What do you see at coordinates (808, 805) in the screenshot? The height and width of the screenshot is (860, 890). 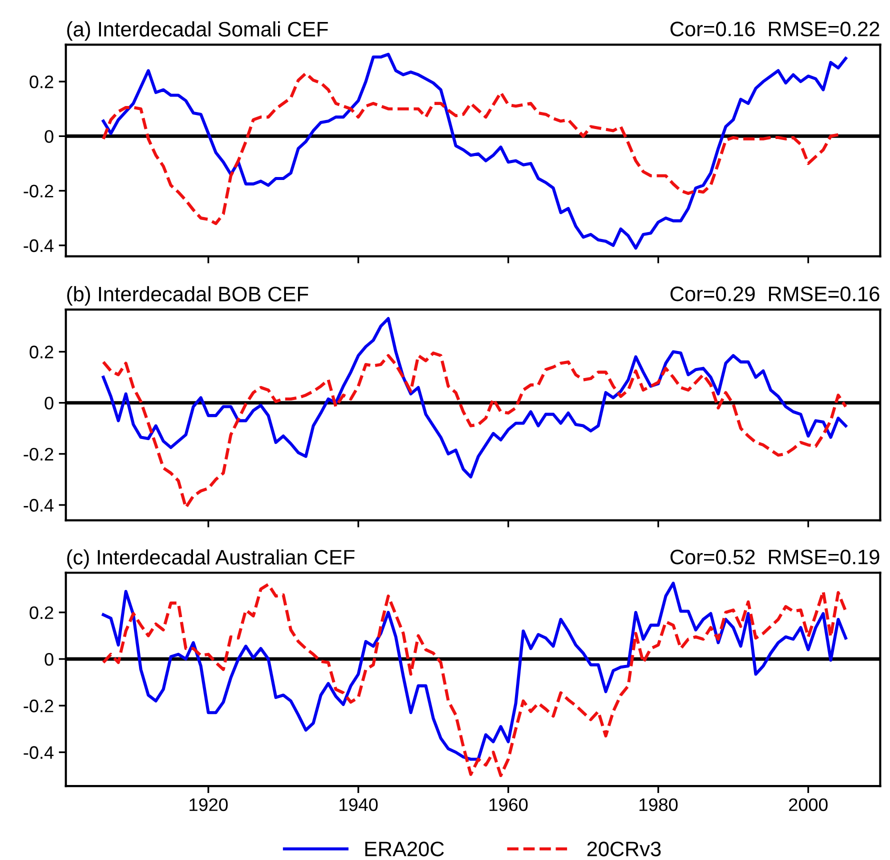 I see `x-tick-label: 2000` at bounding box center [808, 805].